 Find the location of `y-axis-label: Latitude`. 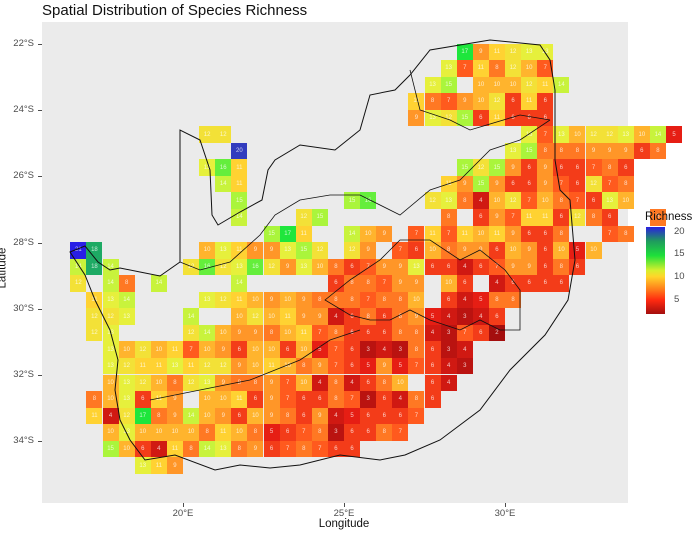

y-axis-label: Latitude is located at coordinates (4, 268).